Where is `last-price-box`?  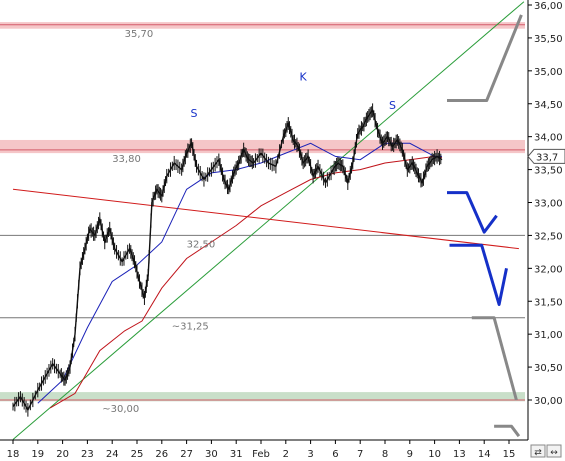 last-price-box is located at coordinates (546, 156).